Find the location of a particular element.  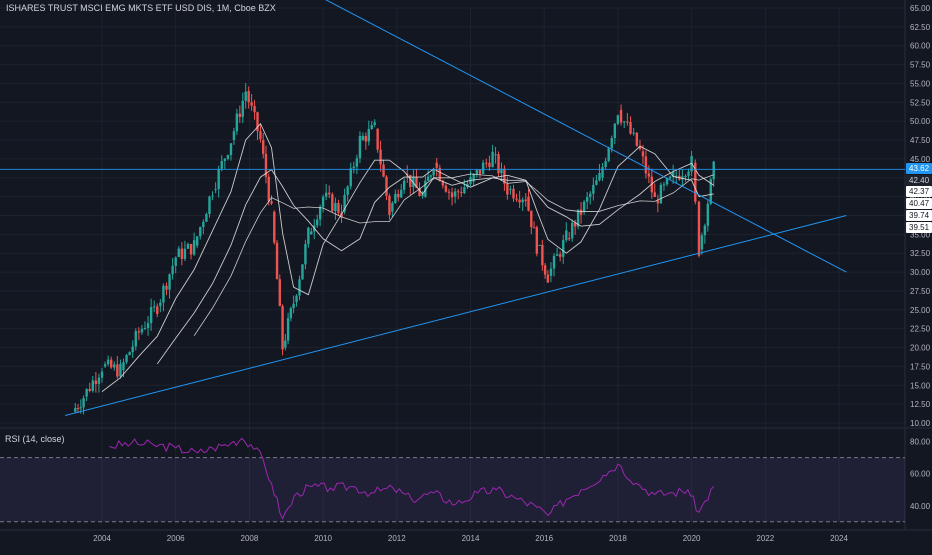

rsi-band-fill is located at coordinates (452, 489).